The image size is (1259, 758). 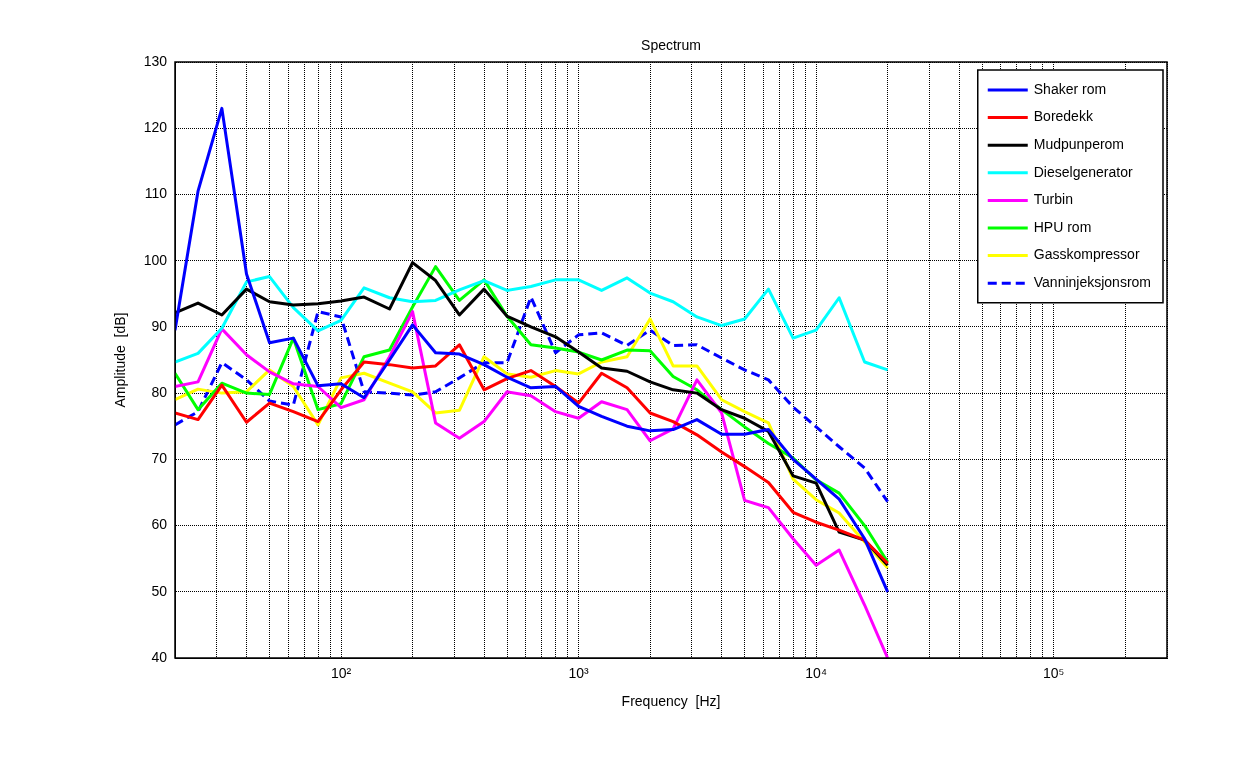 What do you see at coordinates (159, 391) in the screenshot?
I see `y-tick-label: 80` at bounding box center [159, 391].